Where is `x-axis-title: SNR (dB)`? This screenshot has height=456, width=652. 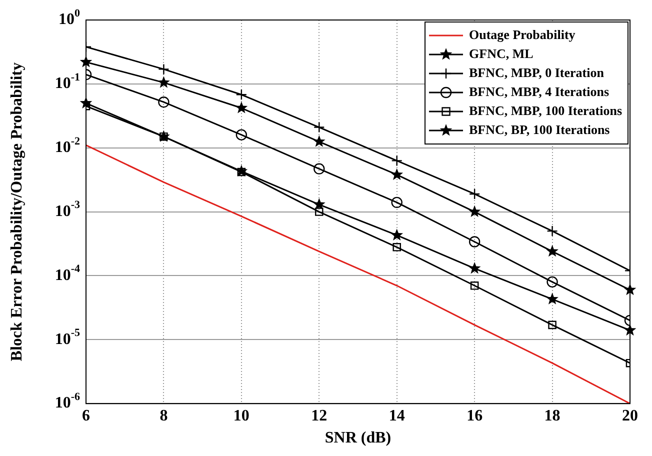
x-axis-title: SNR (dB) is located at coordinates (358, 438).